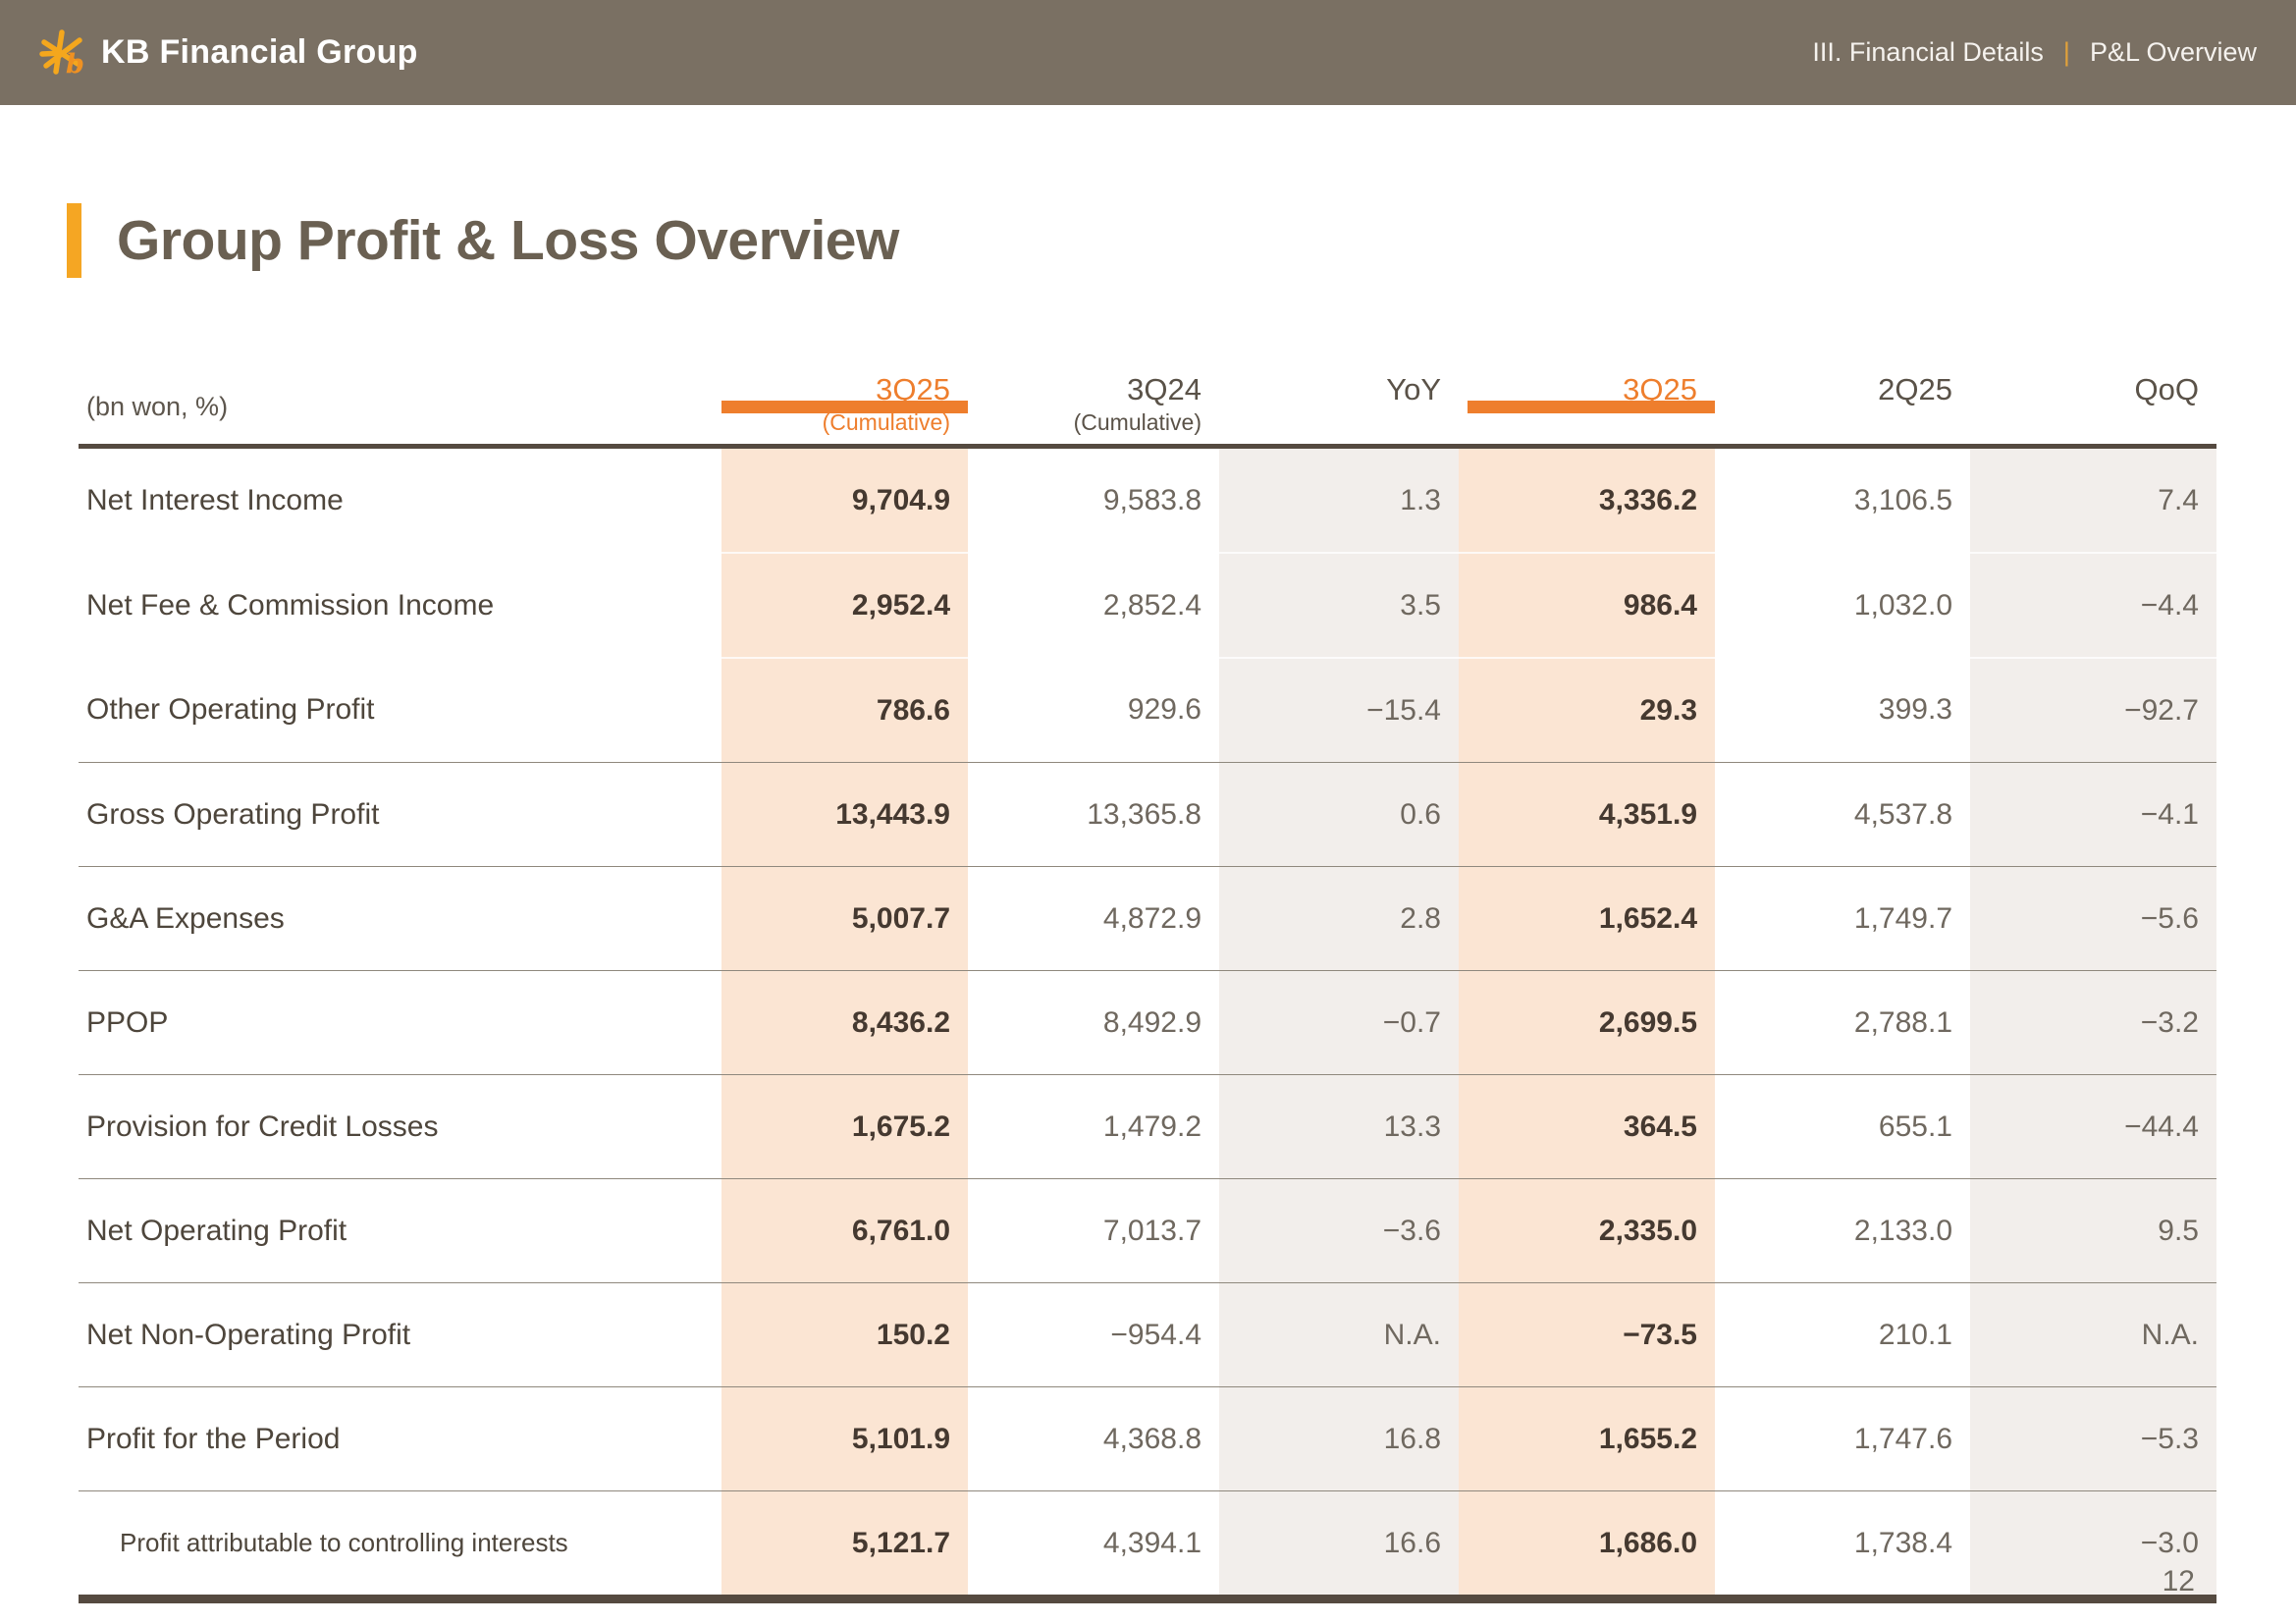  I want to click on table-cell: 655.1, so click(1843, 1126).